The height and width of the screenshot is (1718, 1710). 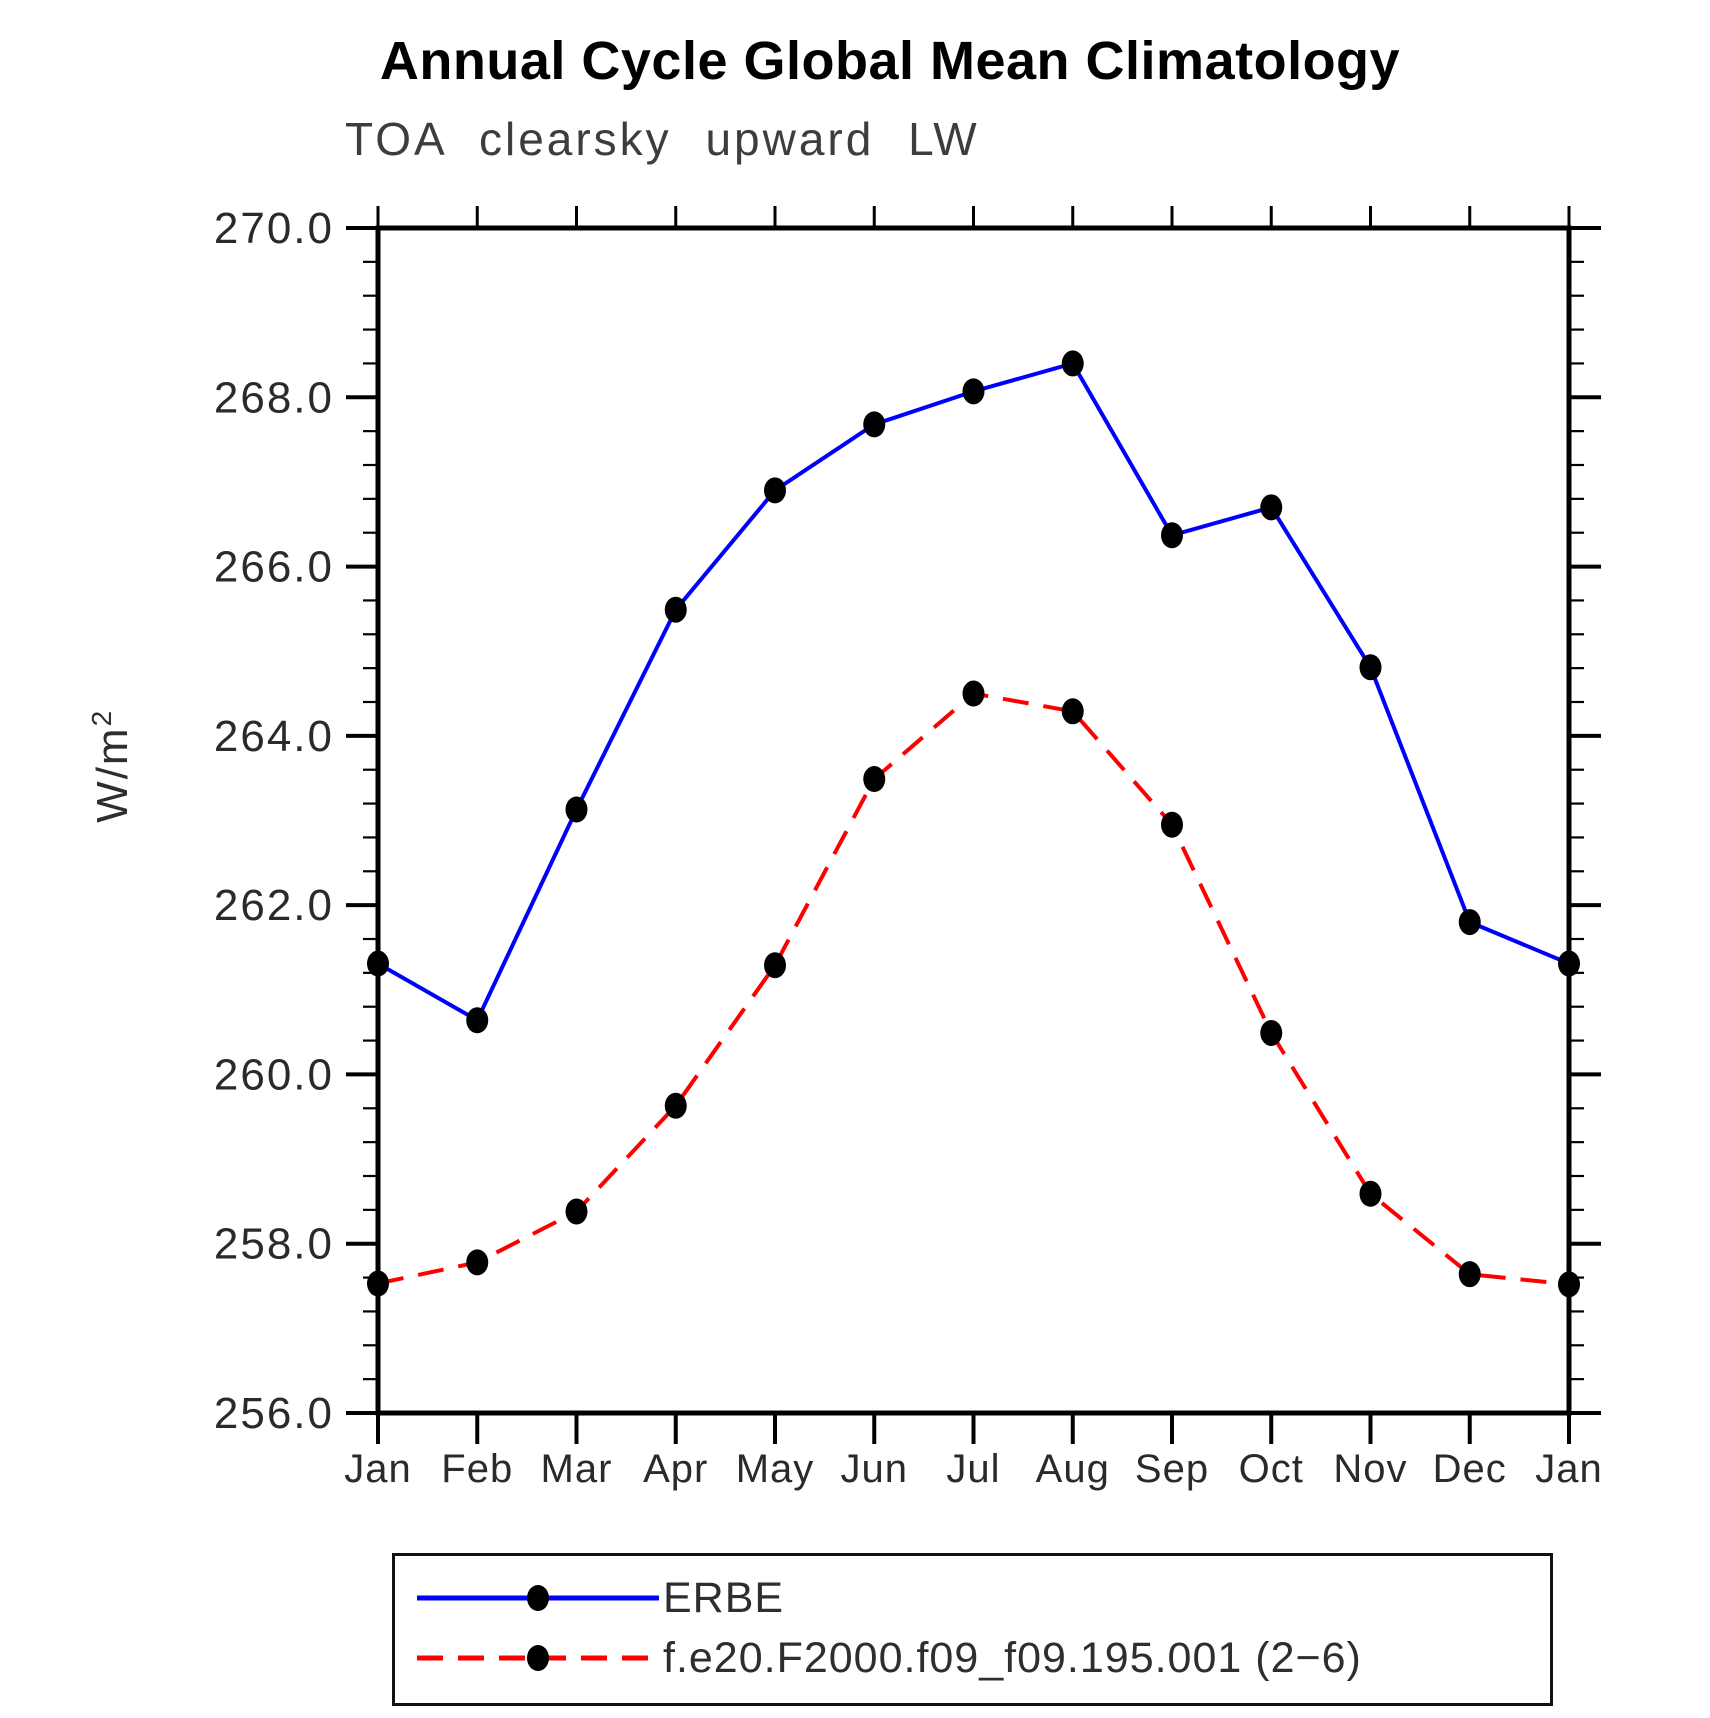 I want to click on x-tick-label: Feb, so click(x=477, y=1469).